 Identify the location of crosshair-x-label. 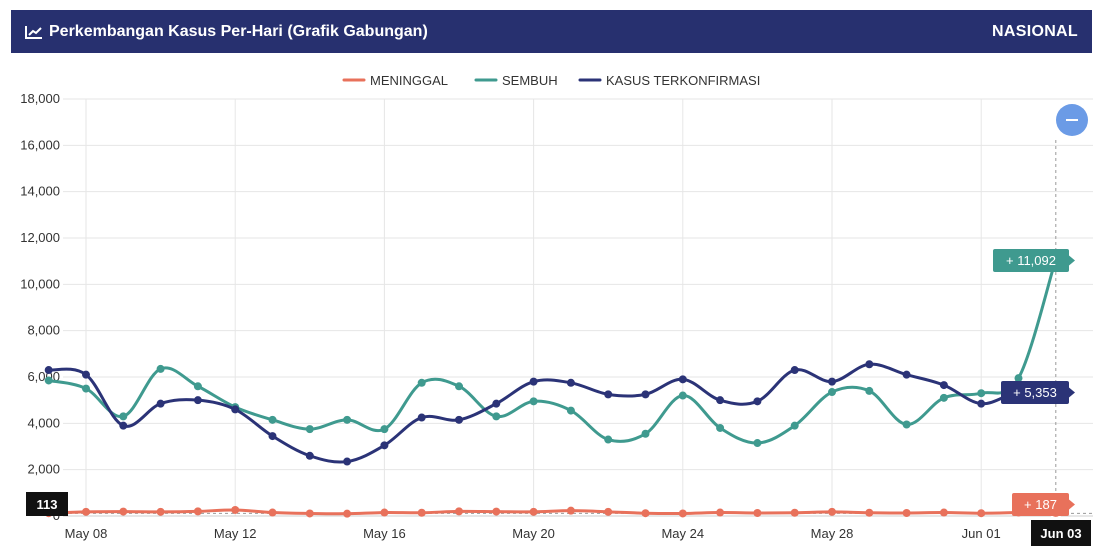
(1061, 533).